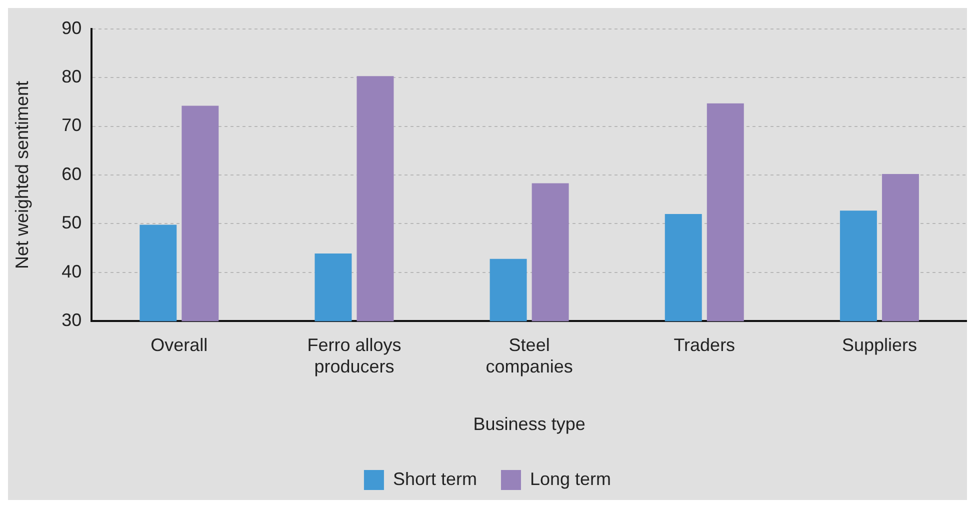 The image size is (975, 508). I want to click on y-axis-title: Net weighted sentiment, so click(22, 175).